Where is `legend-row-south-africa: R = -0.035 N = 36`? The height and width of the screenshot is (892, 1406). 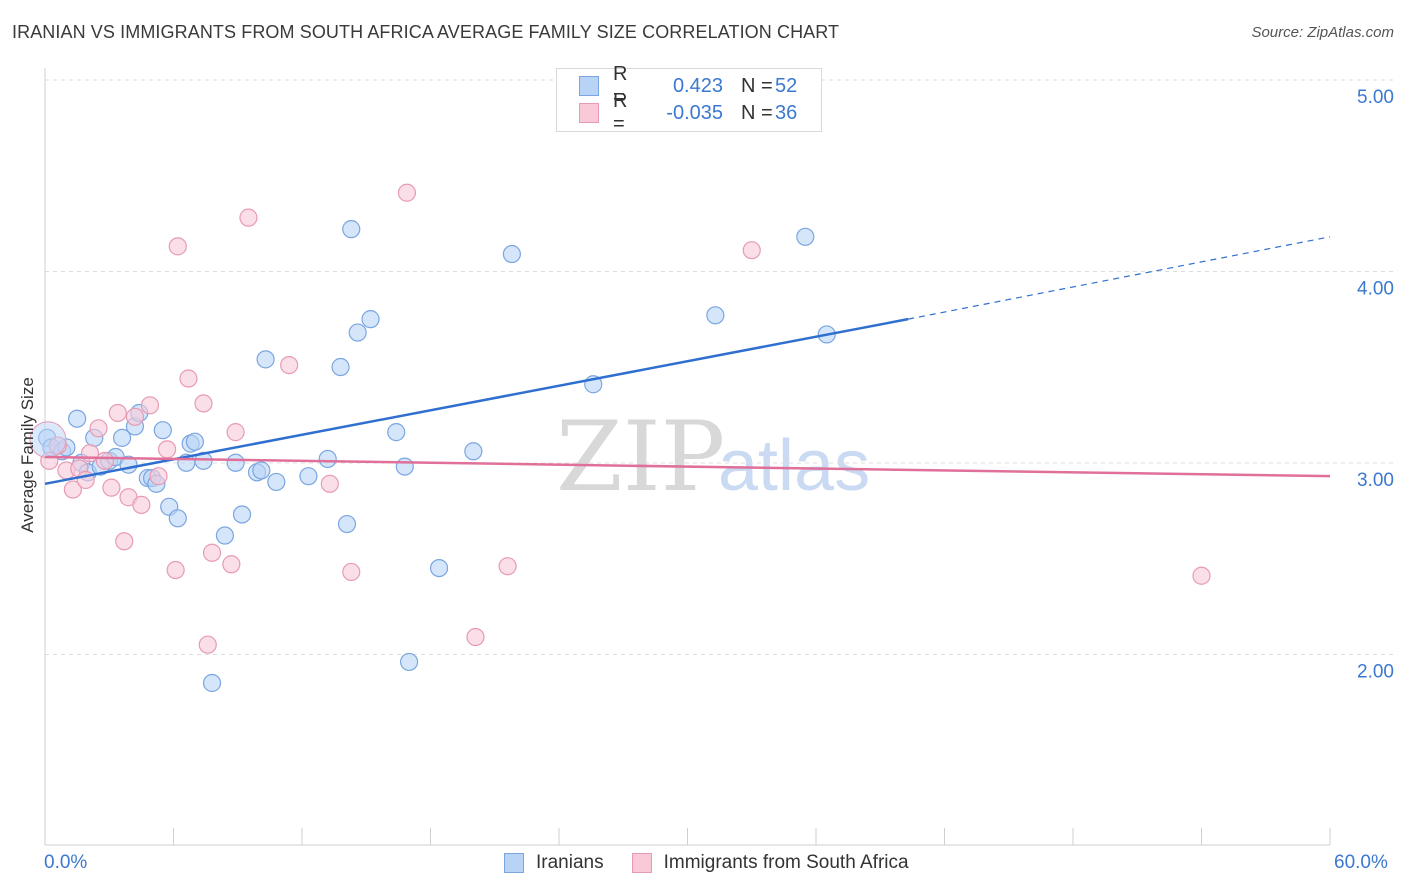
legend-row-south-africa: R = -0.035 N = 36 is located at coordinates (688, 112).